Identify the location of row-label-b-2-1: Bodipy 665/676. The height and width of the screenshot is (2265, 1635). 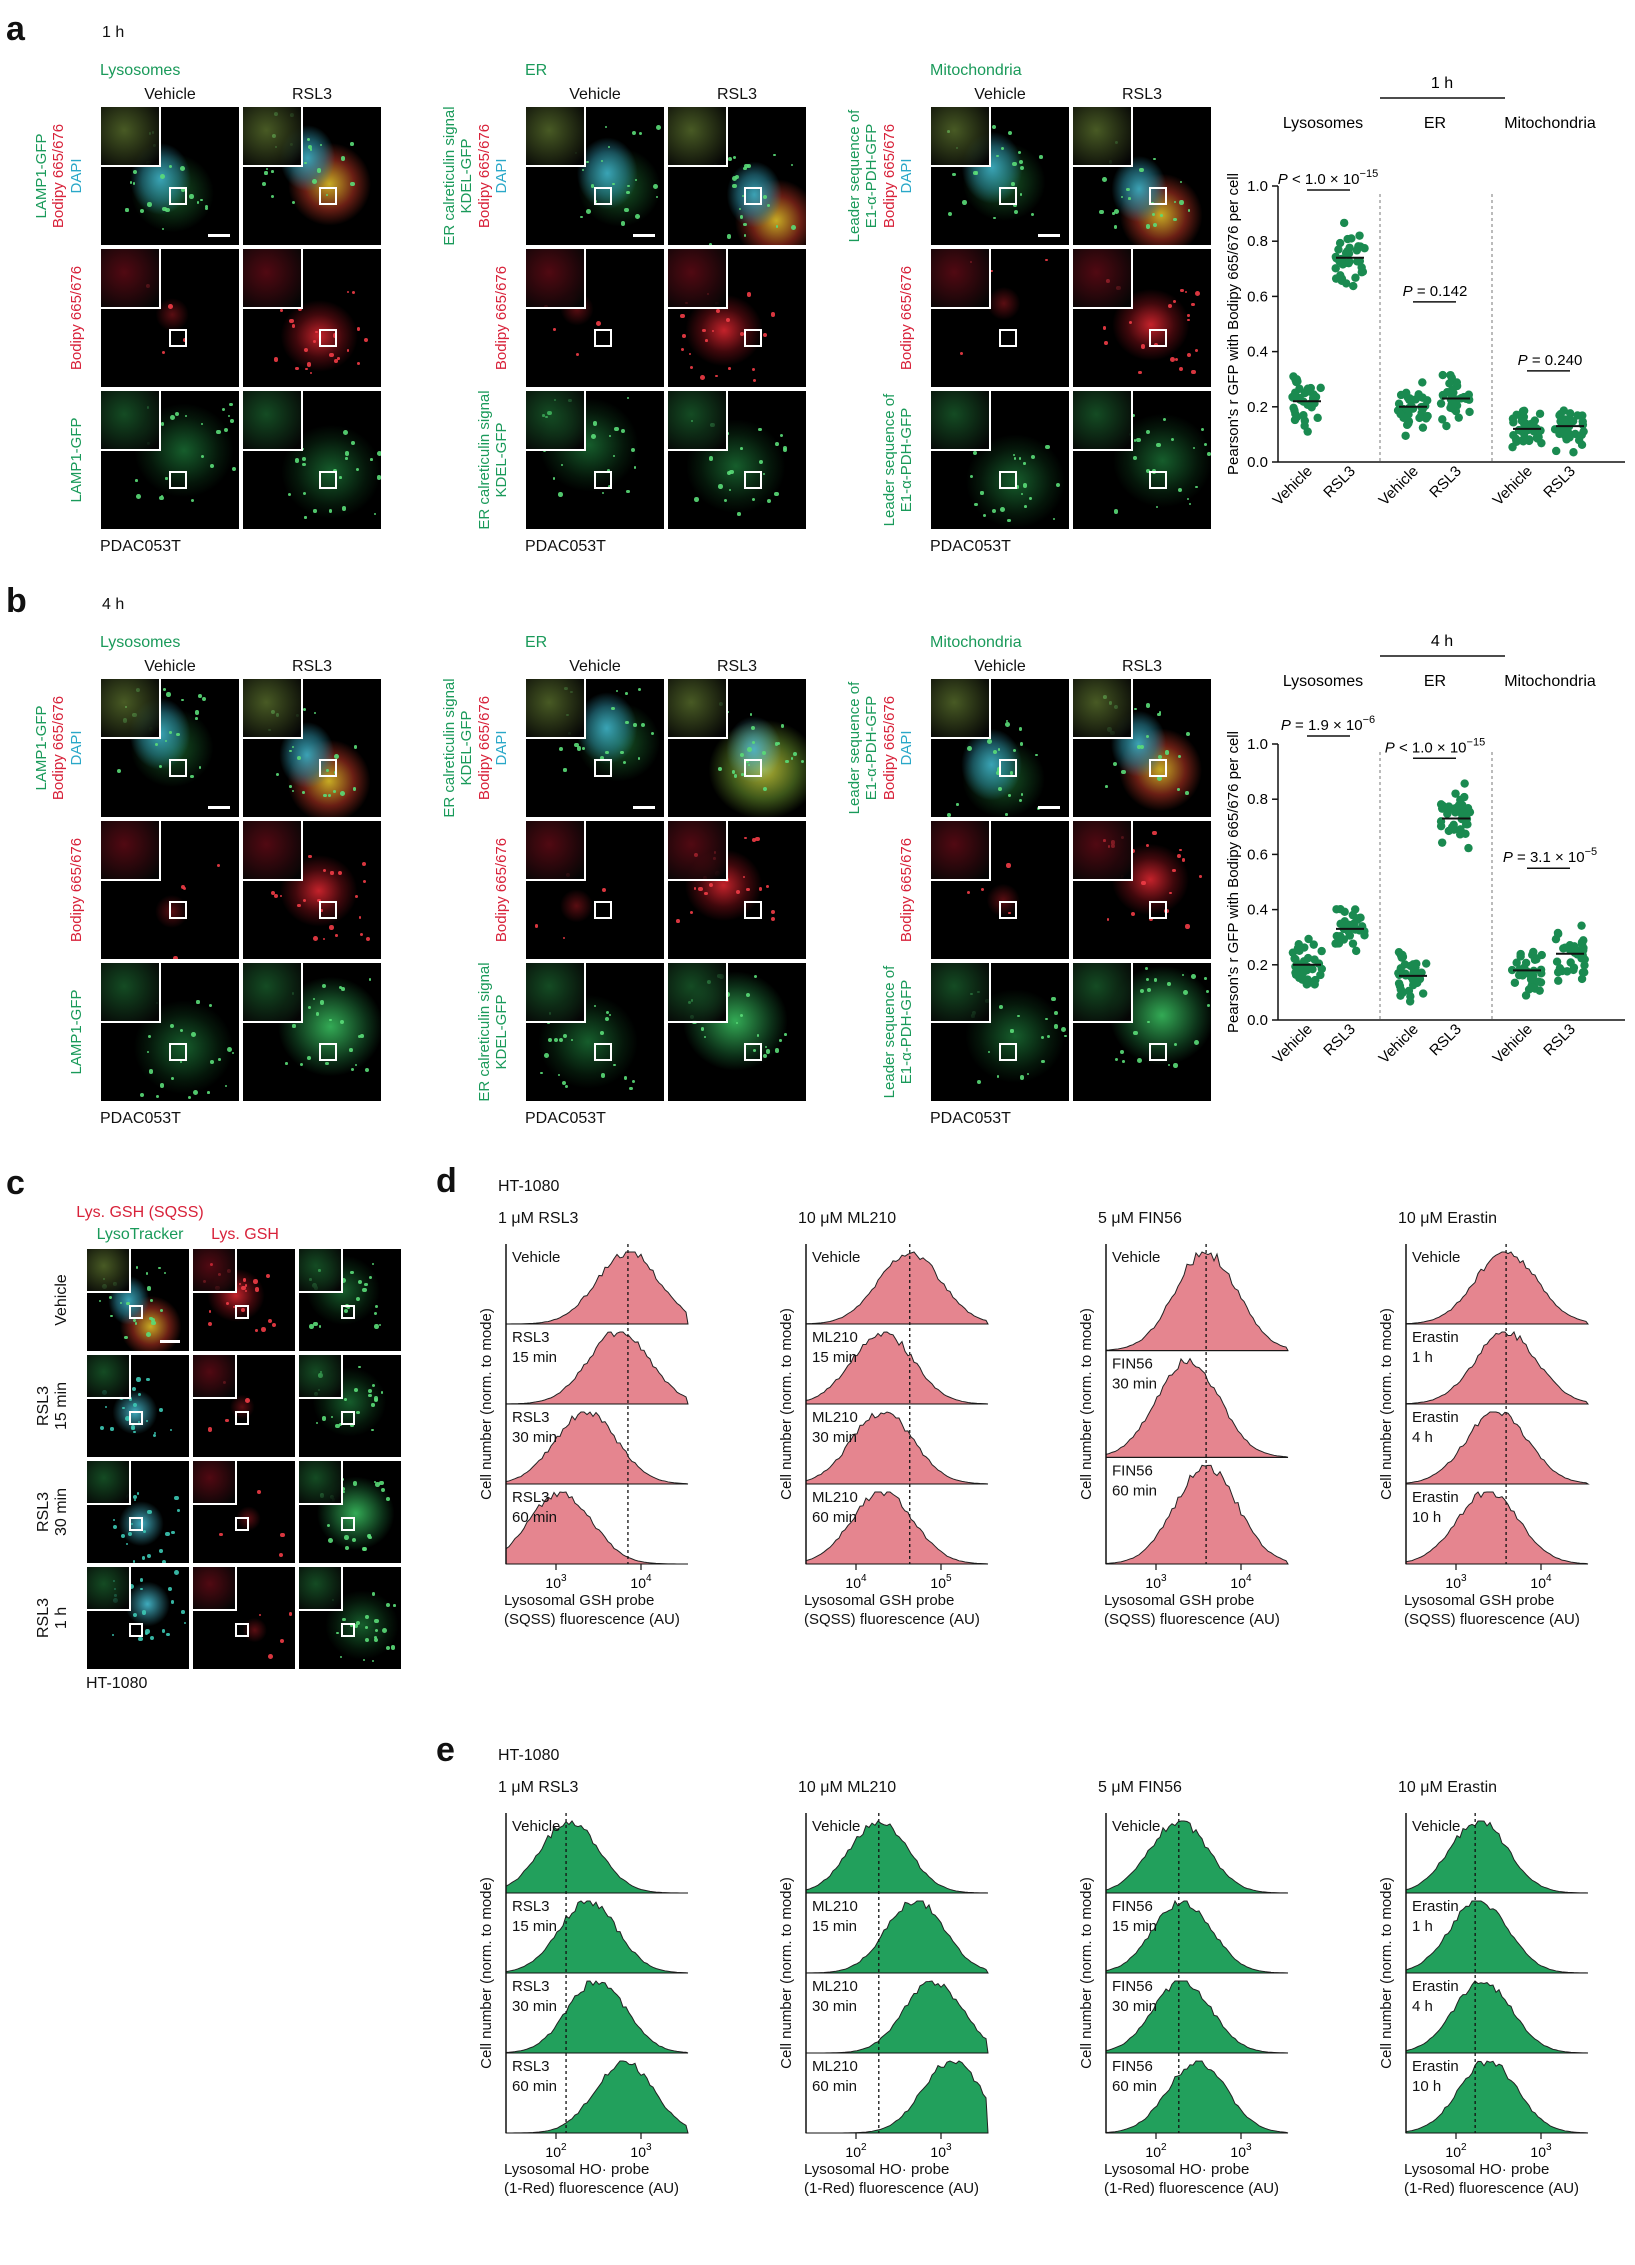
(906, 890).